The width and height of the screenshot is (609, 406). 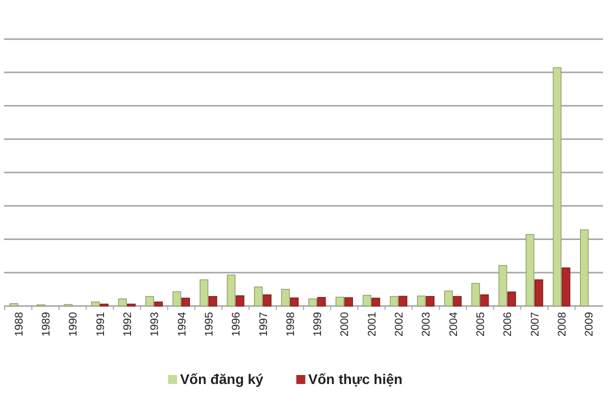 I want to click on x-tick-label: 1999, so click(x=318, y=324).